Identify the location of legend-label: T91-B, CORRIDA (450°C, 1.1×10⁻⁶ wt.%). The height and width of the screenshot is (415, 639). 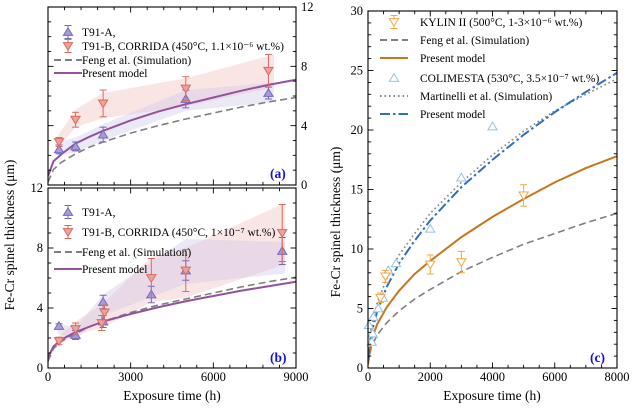
(183, 47).